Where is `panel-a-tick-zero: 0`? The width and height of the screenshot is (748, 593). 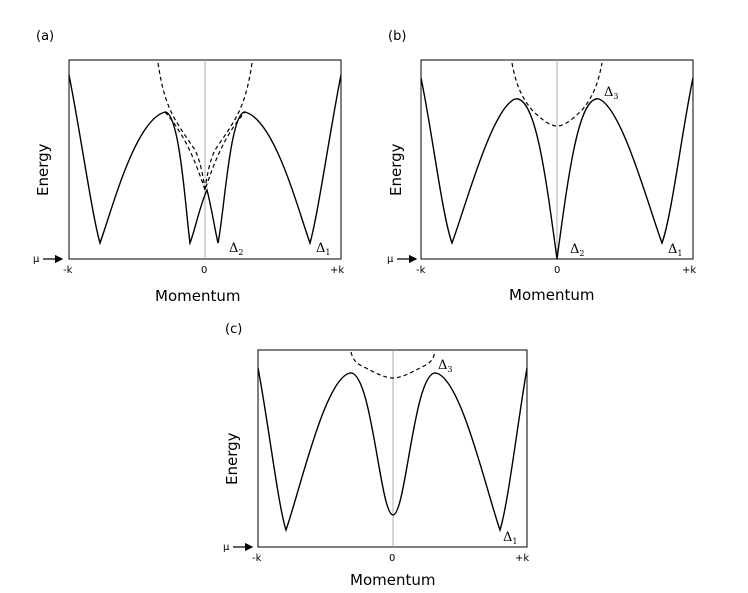 panel-a-tick-zero: 0 is located at coordinates (204, 270).